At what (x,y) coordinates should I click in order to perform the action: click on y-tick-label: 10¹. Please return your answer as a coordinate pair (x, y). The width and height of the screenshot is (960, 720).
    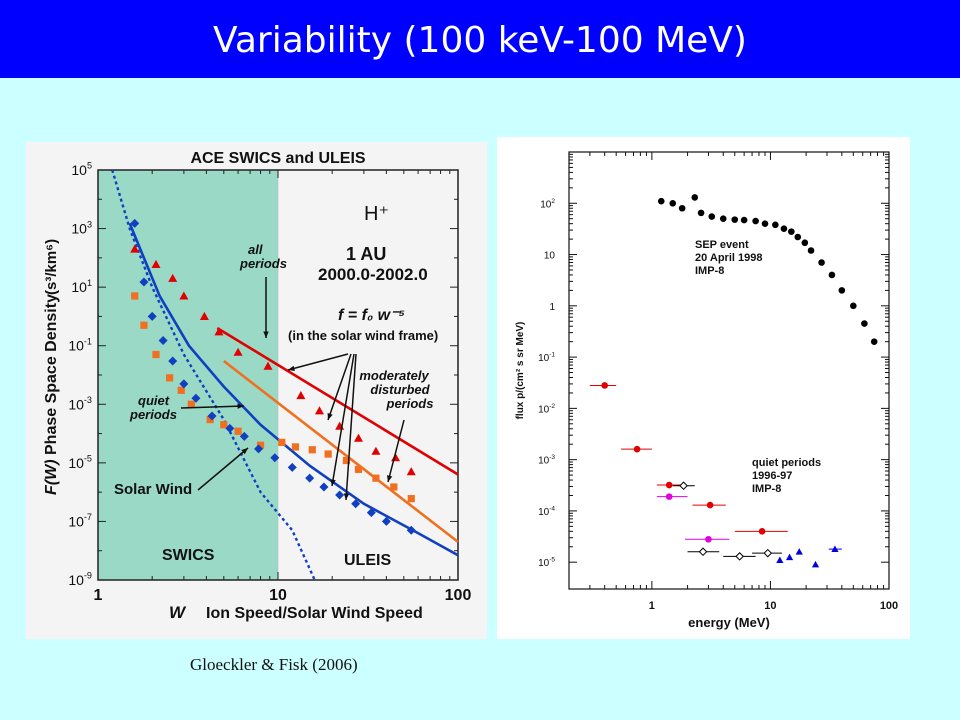
    Looking at the image, I should click on (81, 286).